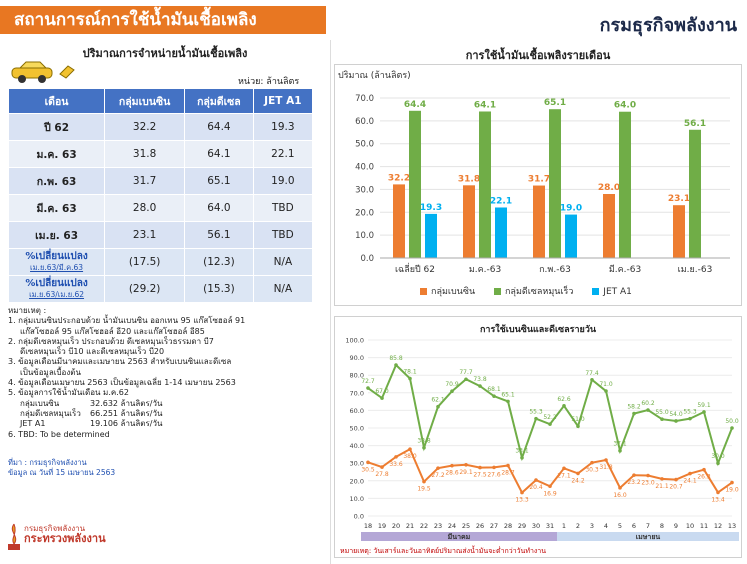  Describe the element at coordinates (283, 235) in the screenshot. I see `cell: TBD` at that location.